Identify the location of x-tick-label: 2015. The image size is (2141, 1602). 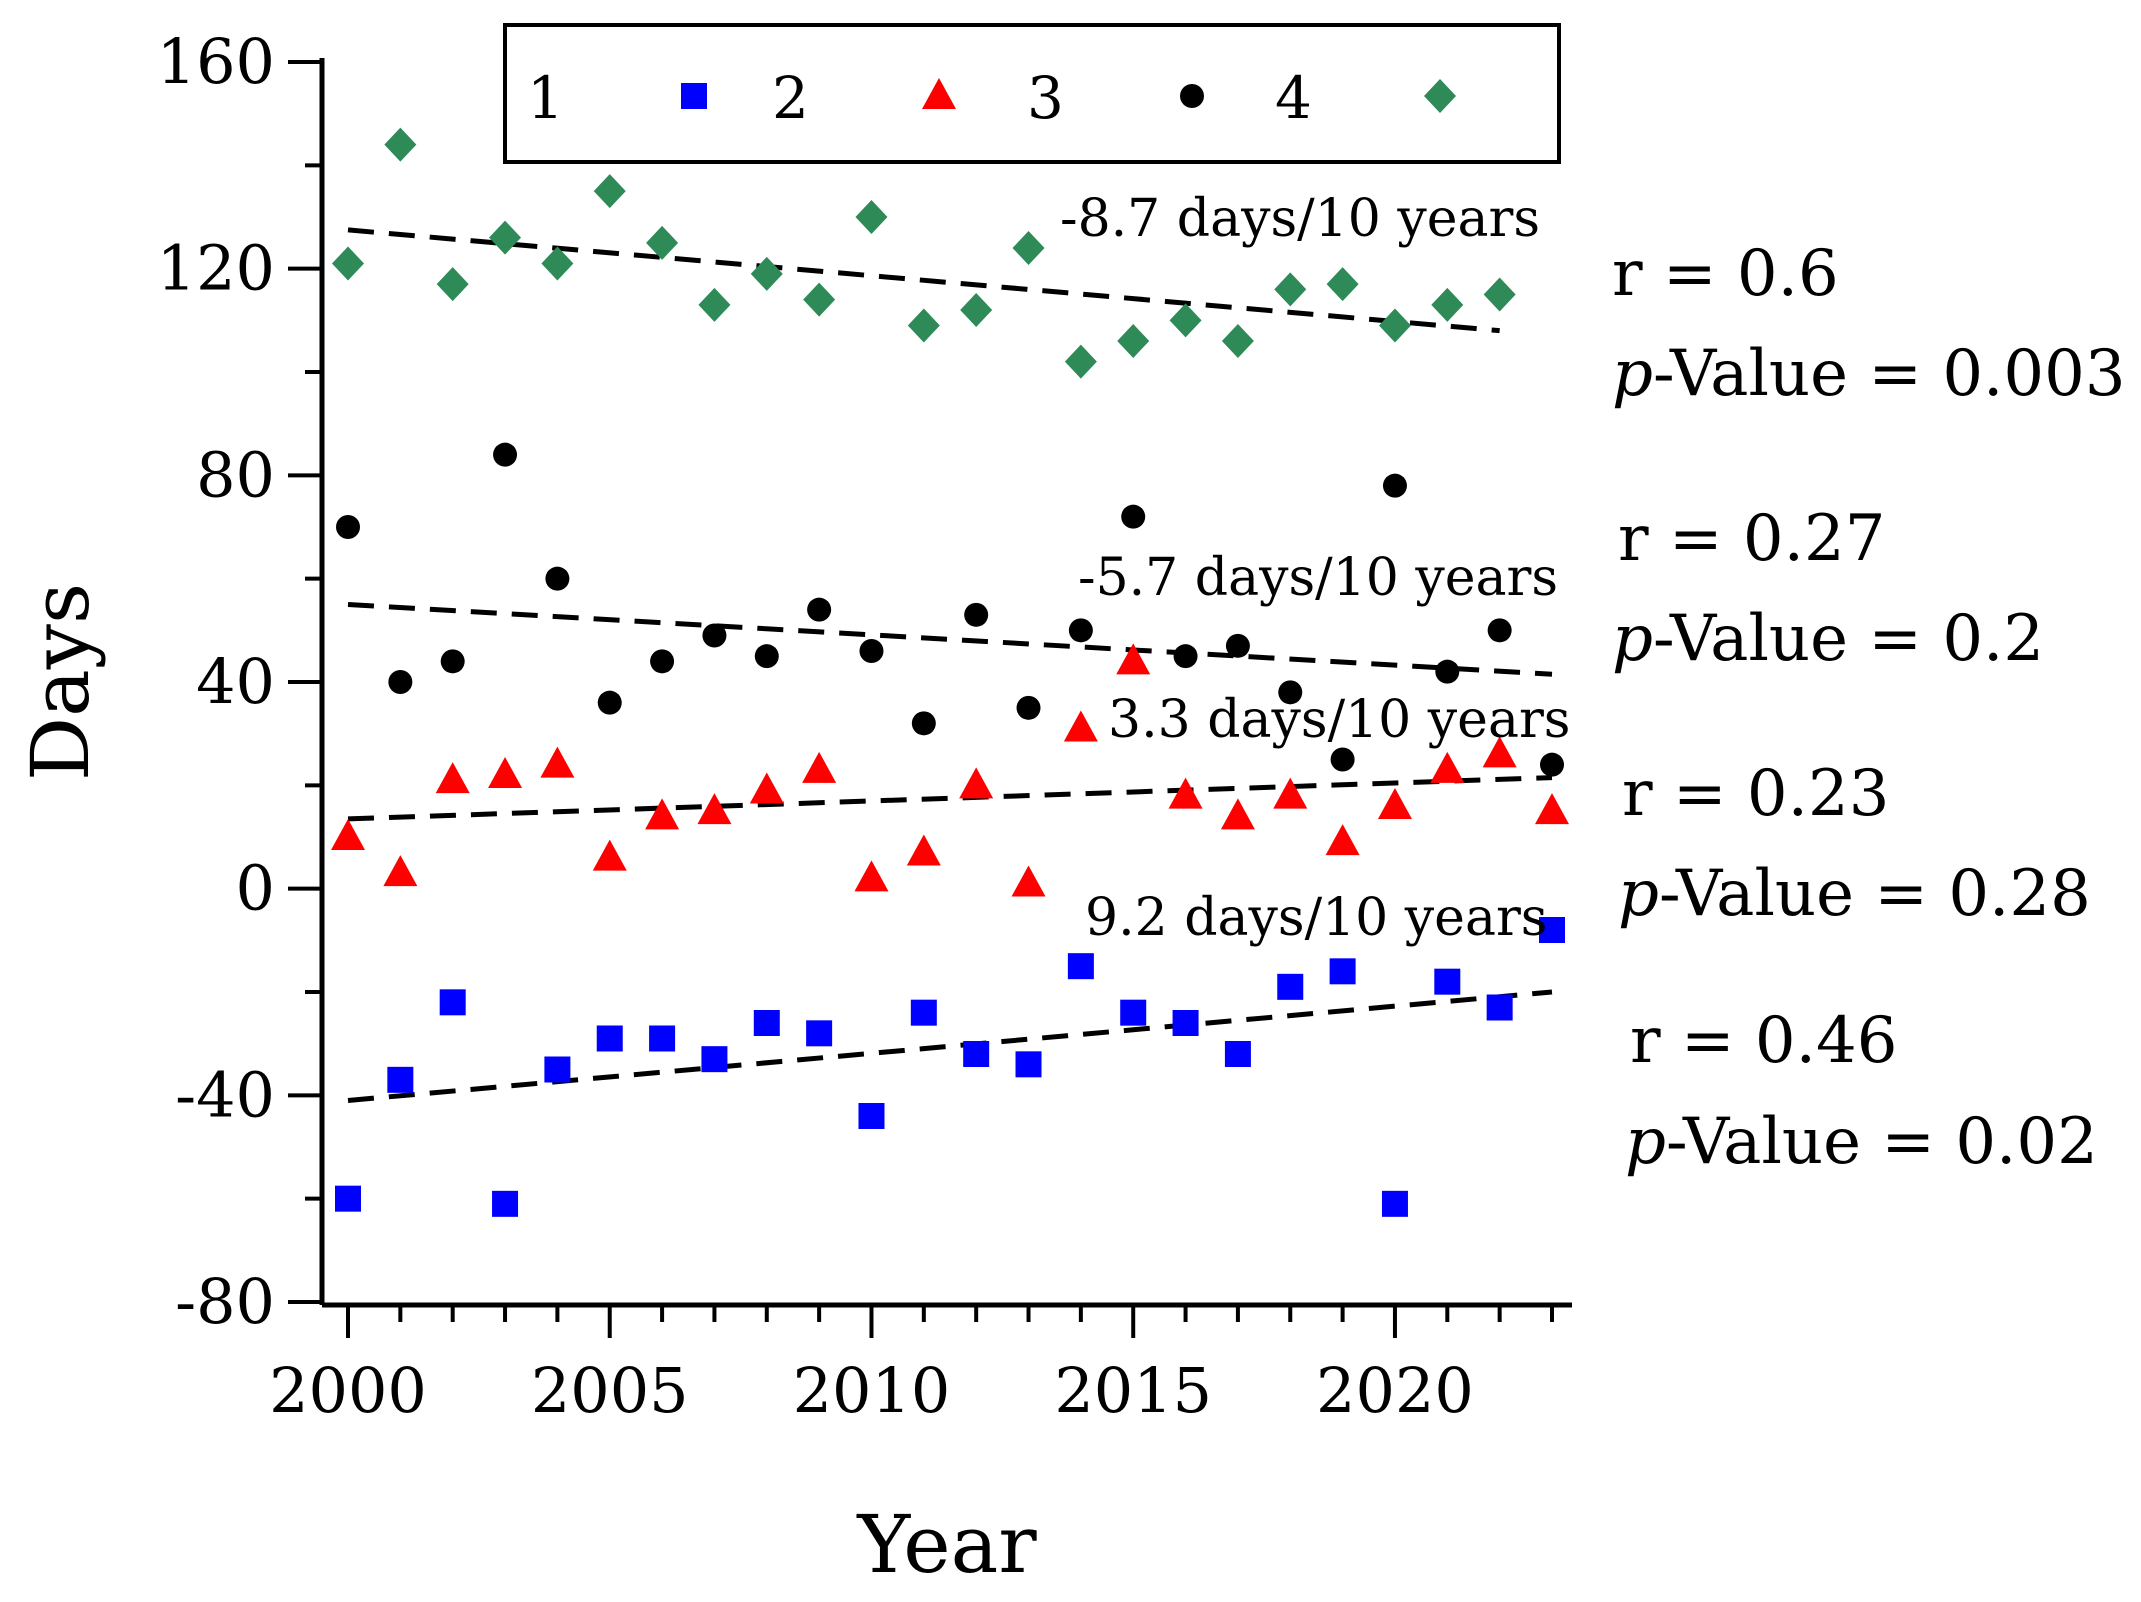
(1133, 1390).